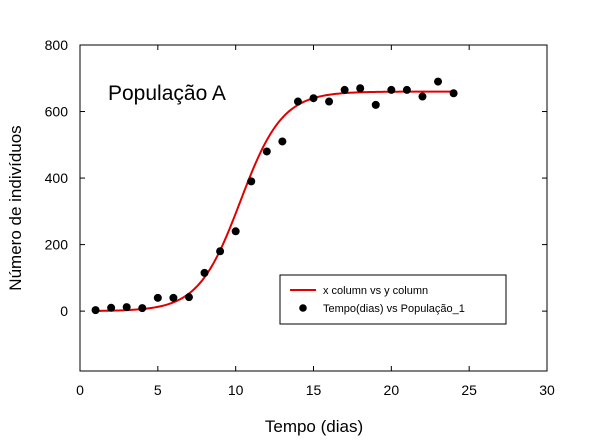 The height and width of the screenshot is (441, 592). What do you see at coordinates (394, 309) in the screenshot?
I see `legend-entry-scatter: Tempo(dias) vs População_1` at bounding box center [394, 309].